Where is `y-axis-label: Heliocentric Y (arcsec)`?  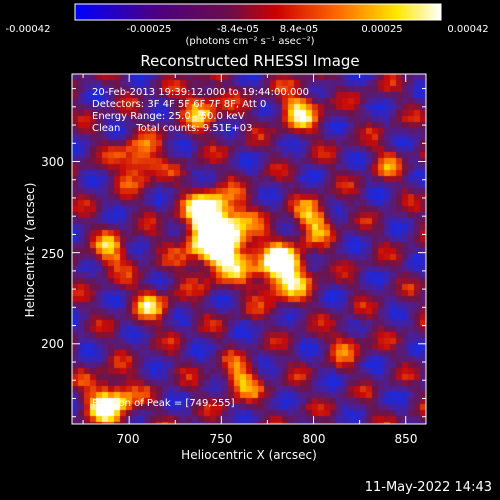 y-axis-label: Heliocentric Y (arcsec) is located at coordinates (30, 250).